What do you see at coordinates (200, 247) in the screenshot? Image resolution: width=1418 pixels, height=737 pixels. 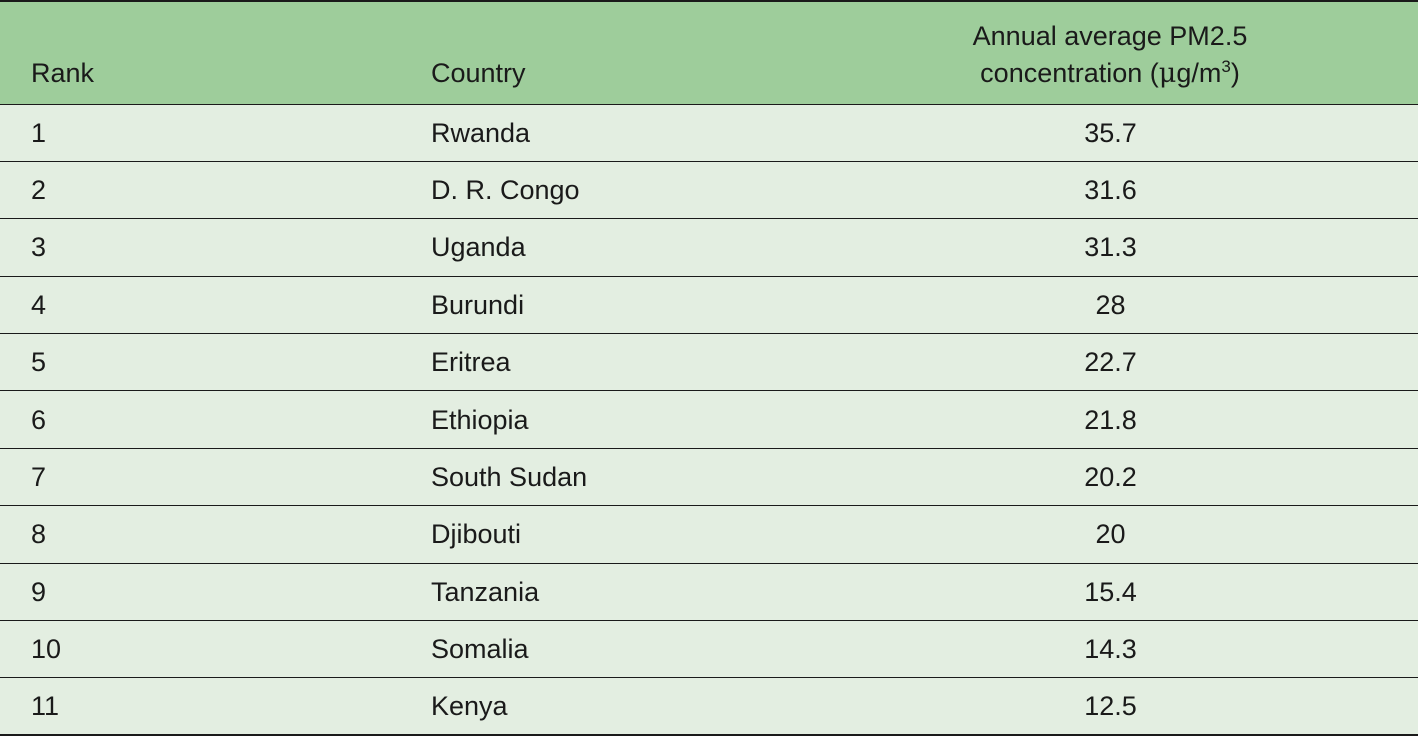 I see `cell-rank: 3` at bounding box center [200, 247].